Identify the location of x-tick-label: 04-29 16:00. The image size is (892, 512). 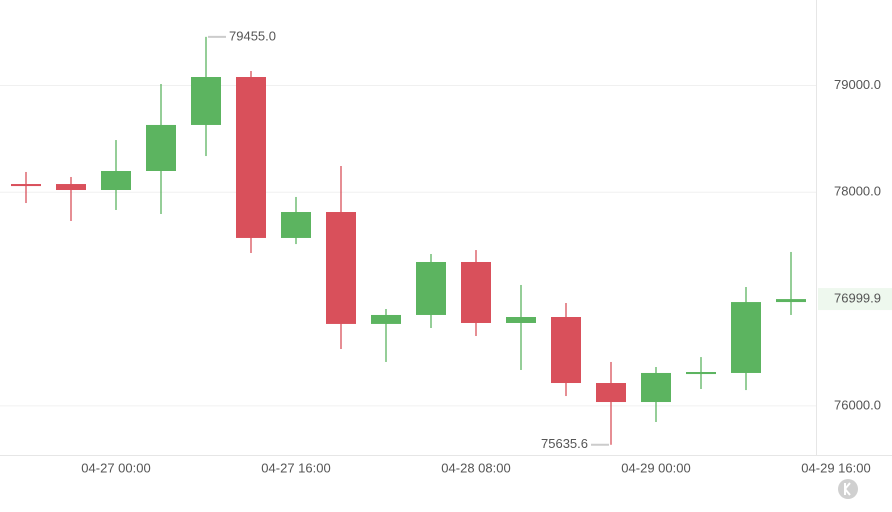
(835, 467).